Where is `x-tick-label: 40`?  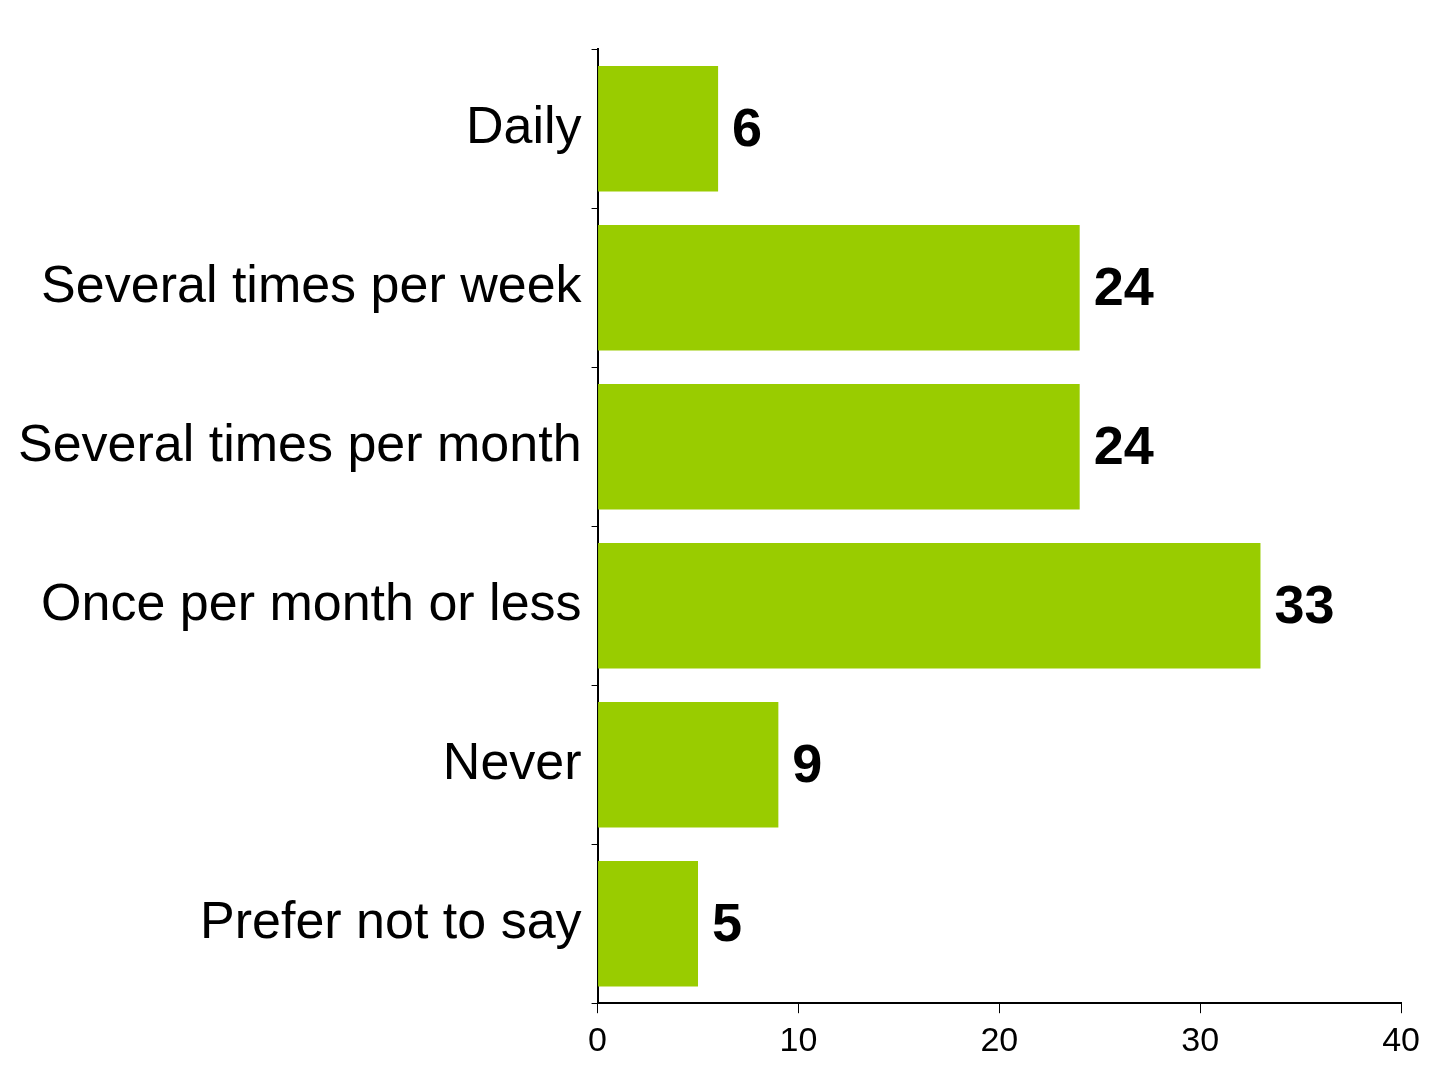 x-tick-label: 40 is located at coordinates (1401, 1038).